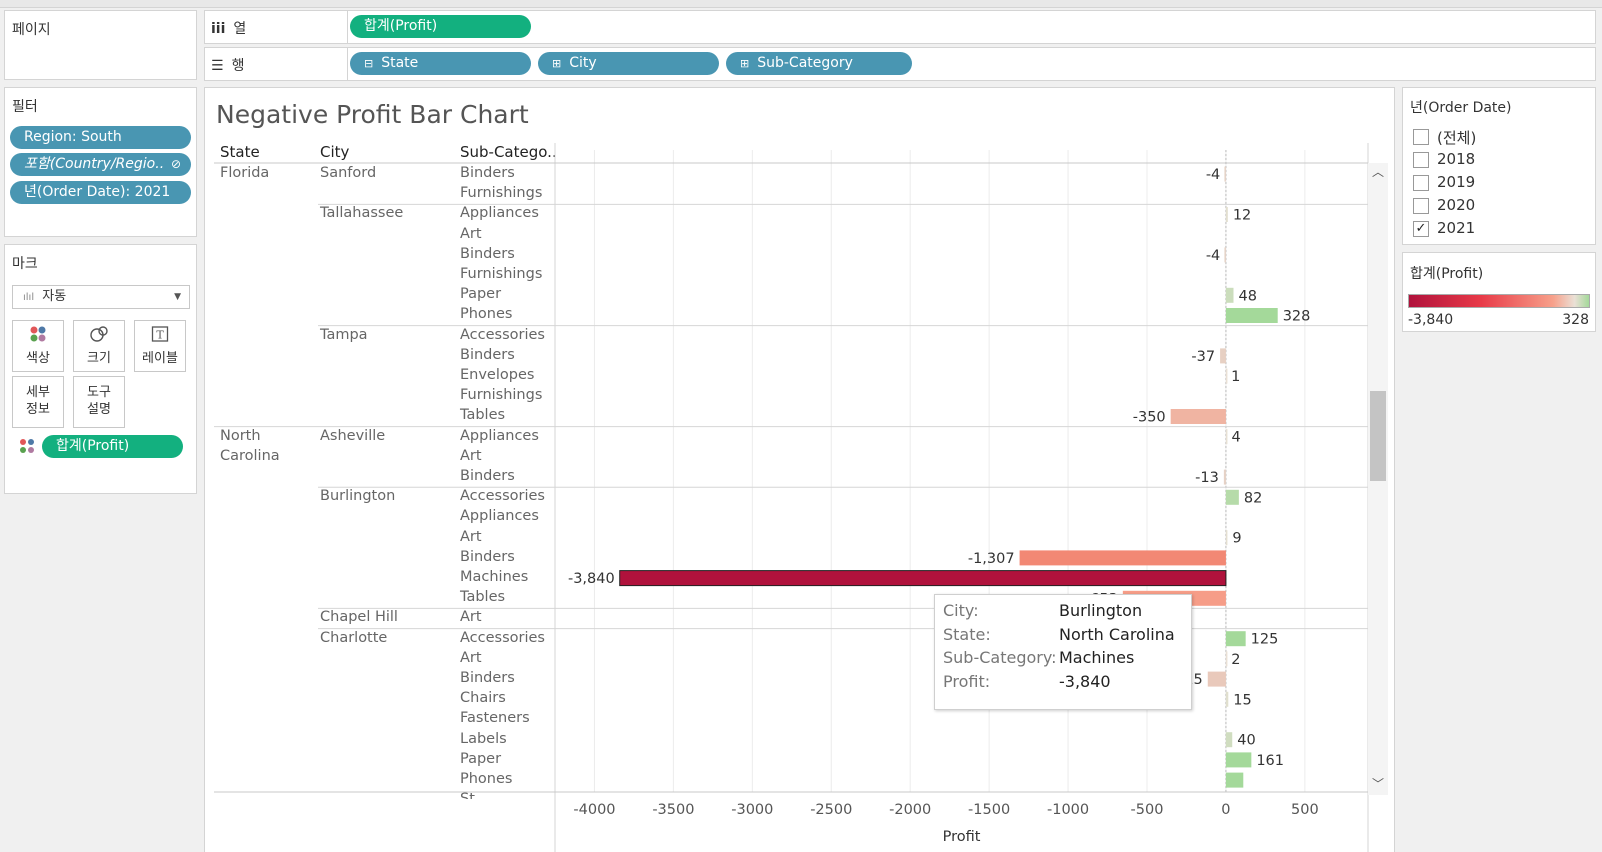 This screenshot has width=1602, height=852. What do you see at coordinates (38, 346) in the screenshot?
I see `color-button: 색상` at bounding box center [38, 346].